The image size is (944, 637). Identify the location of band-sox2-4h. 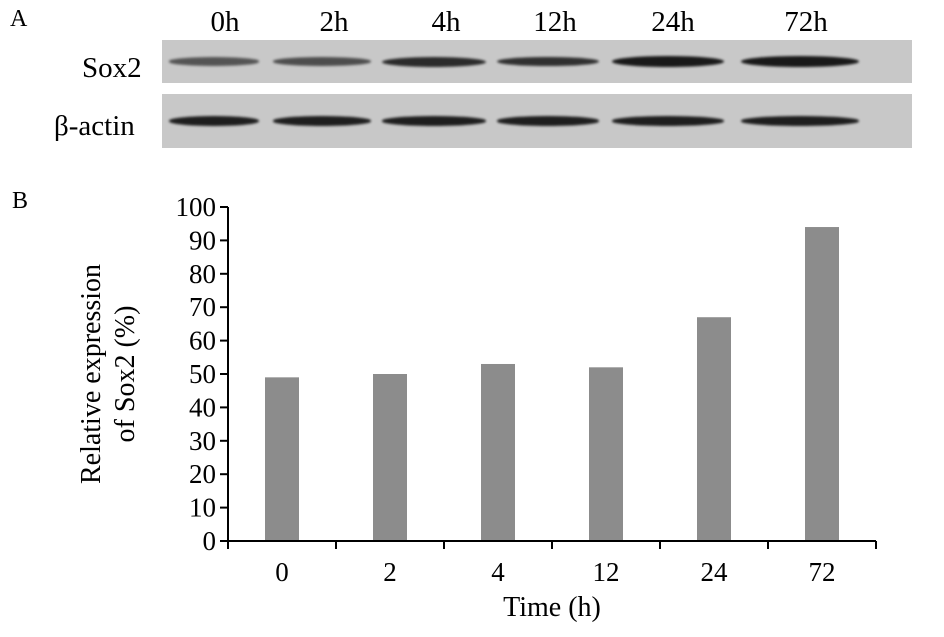
(434, 61).